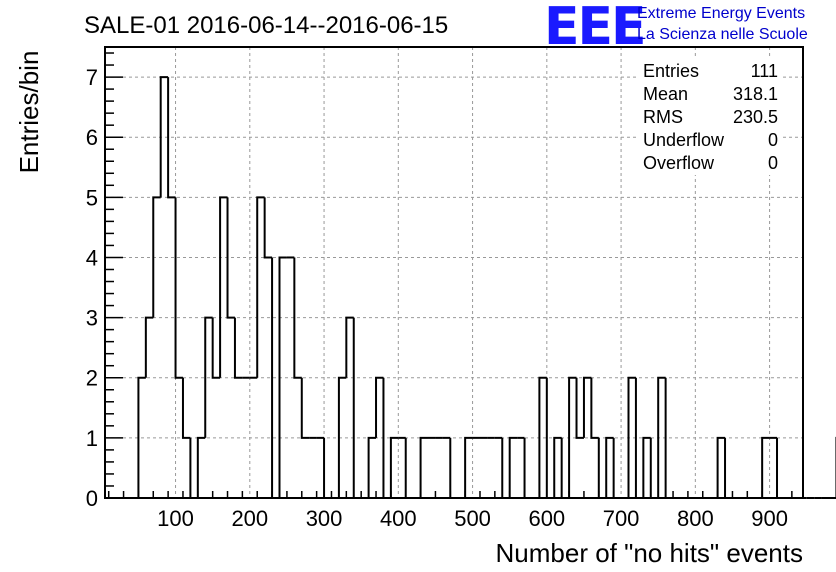 This screenshot has width=836, height=572. What do you see at coordinates (324, 518) in the screenshot?
I see `x-tick-label: 300` at bounding box center [324, 518].